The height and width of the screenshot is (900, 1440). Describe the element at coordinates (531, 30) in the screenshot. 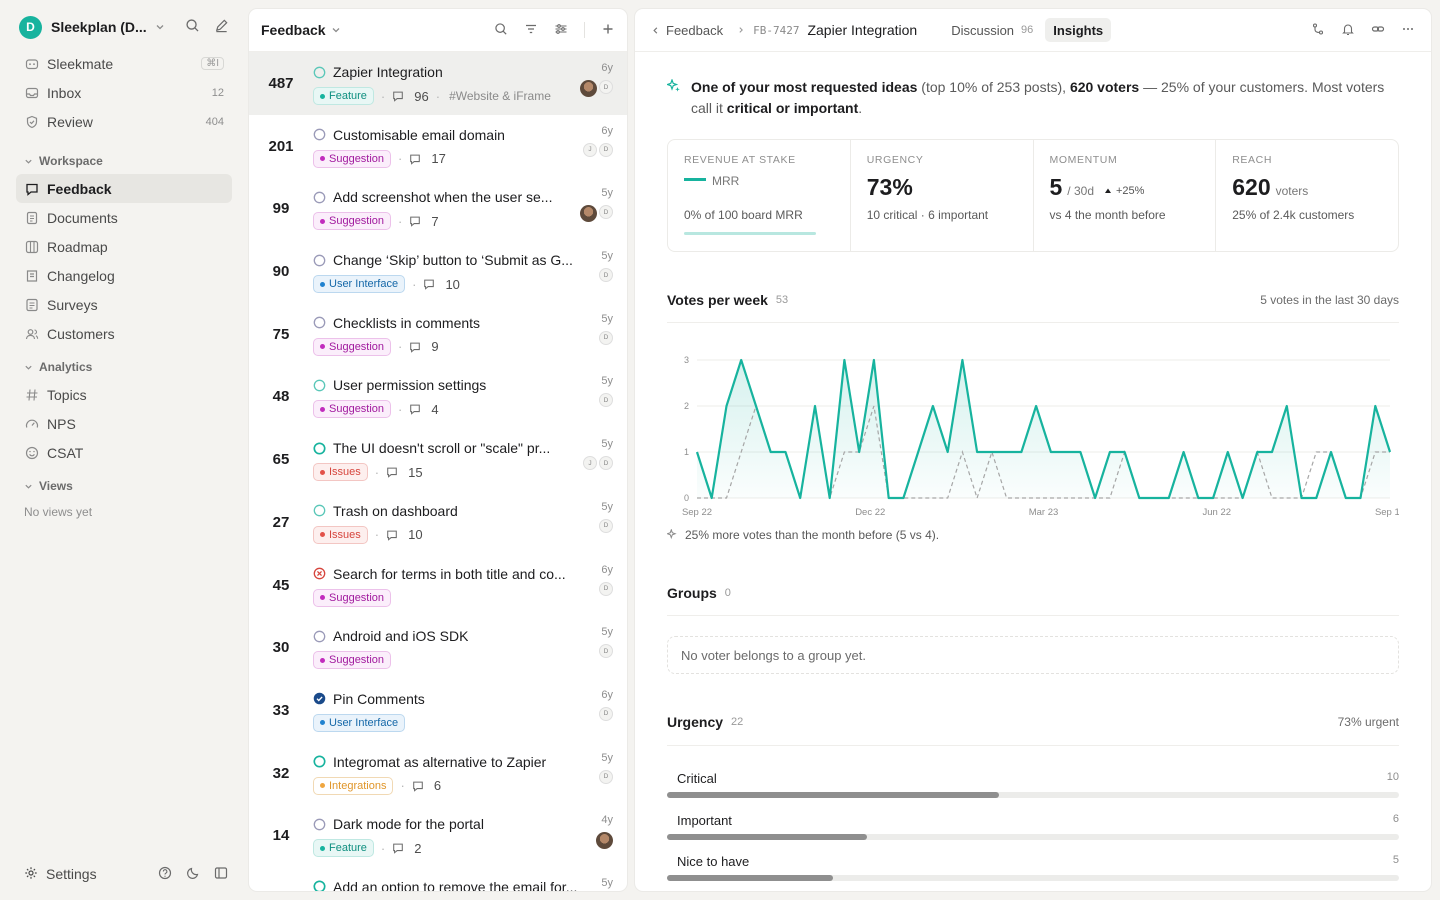

I see `filter-icon` at that location.